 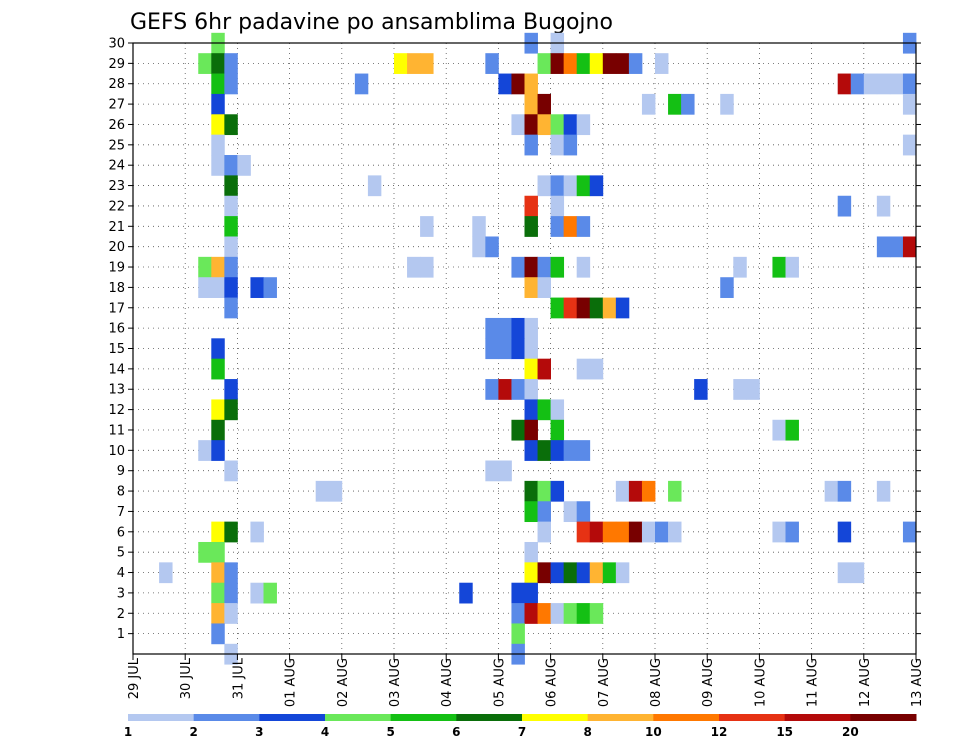 I want to click on x-tick-label: 10 AUG, so click(x=760, y=682).